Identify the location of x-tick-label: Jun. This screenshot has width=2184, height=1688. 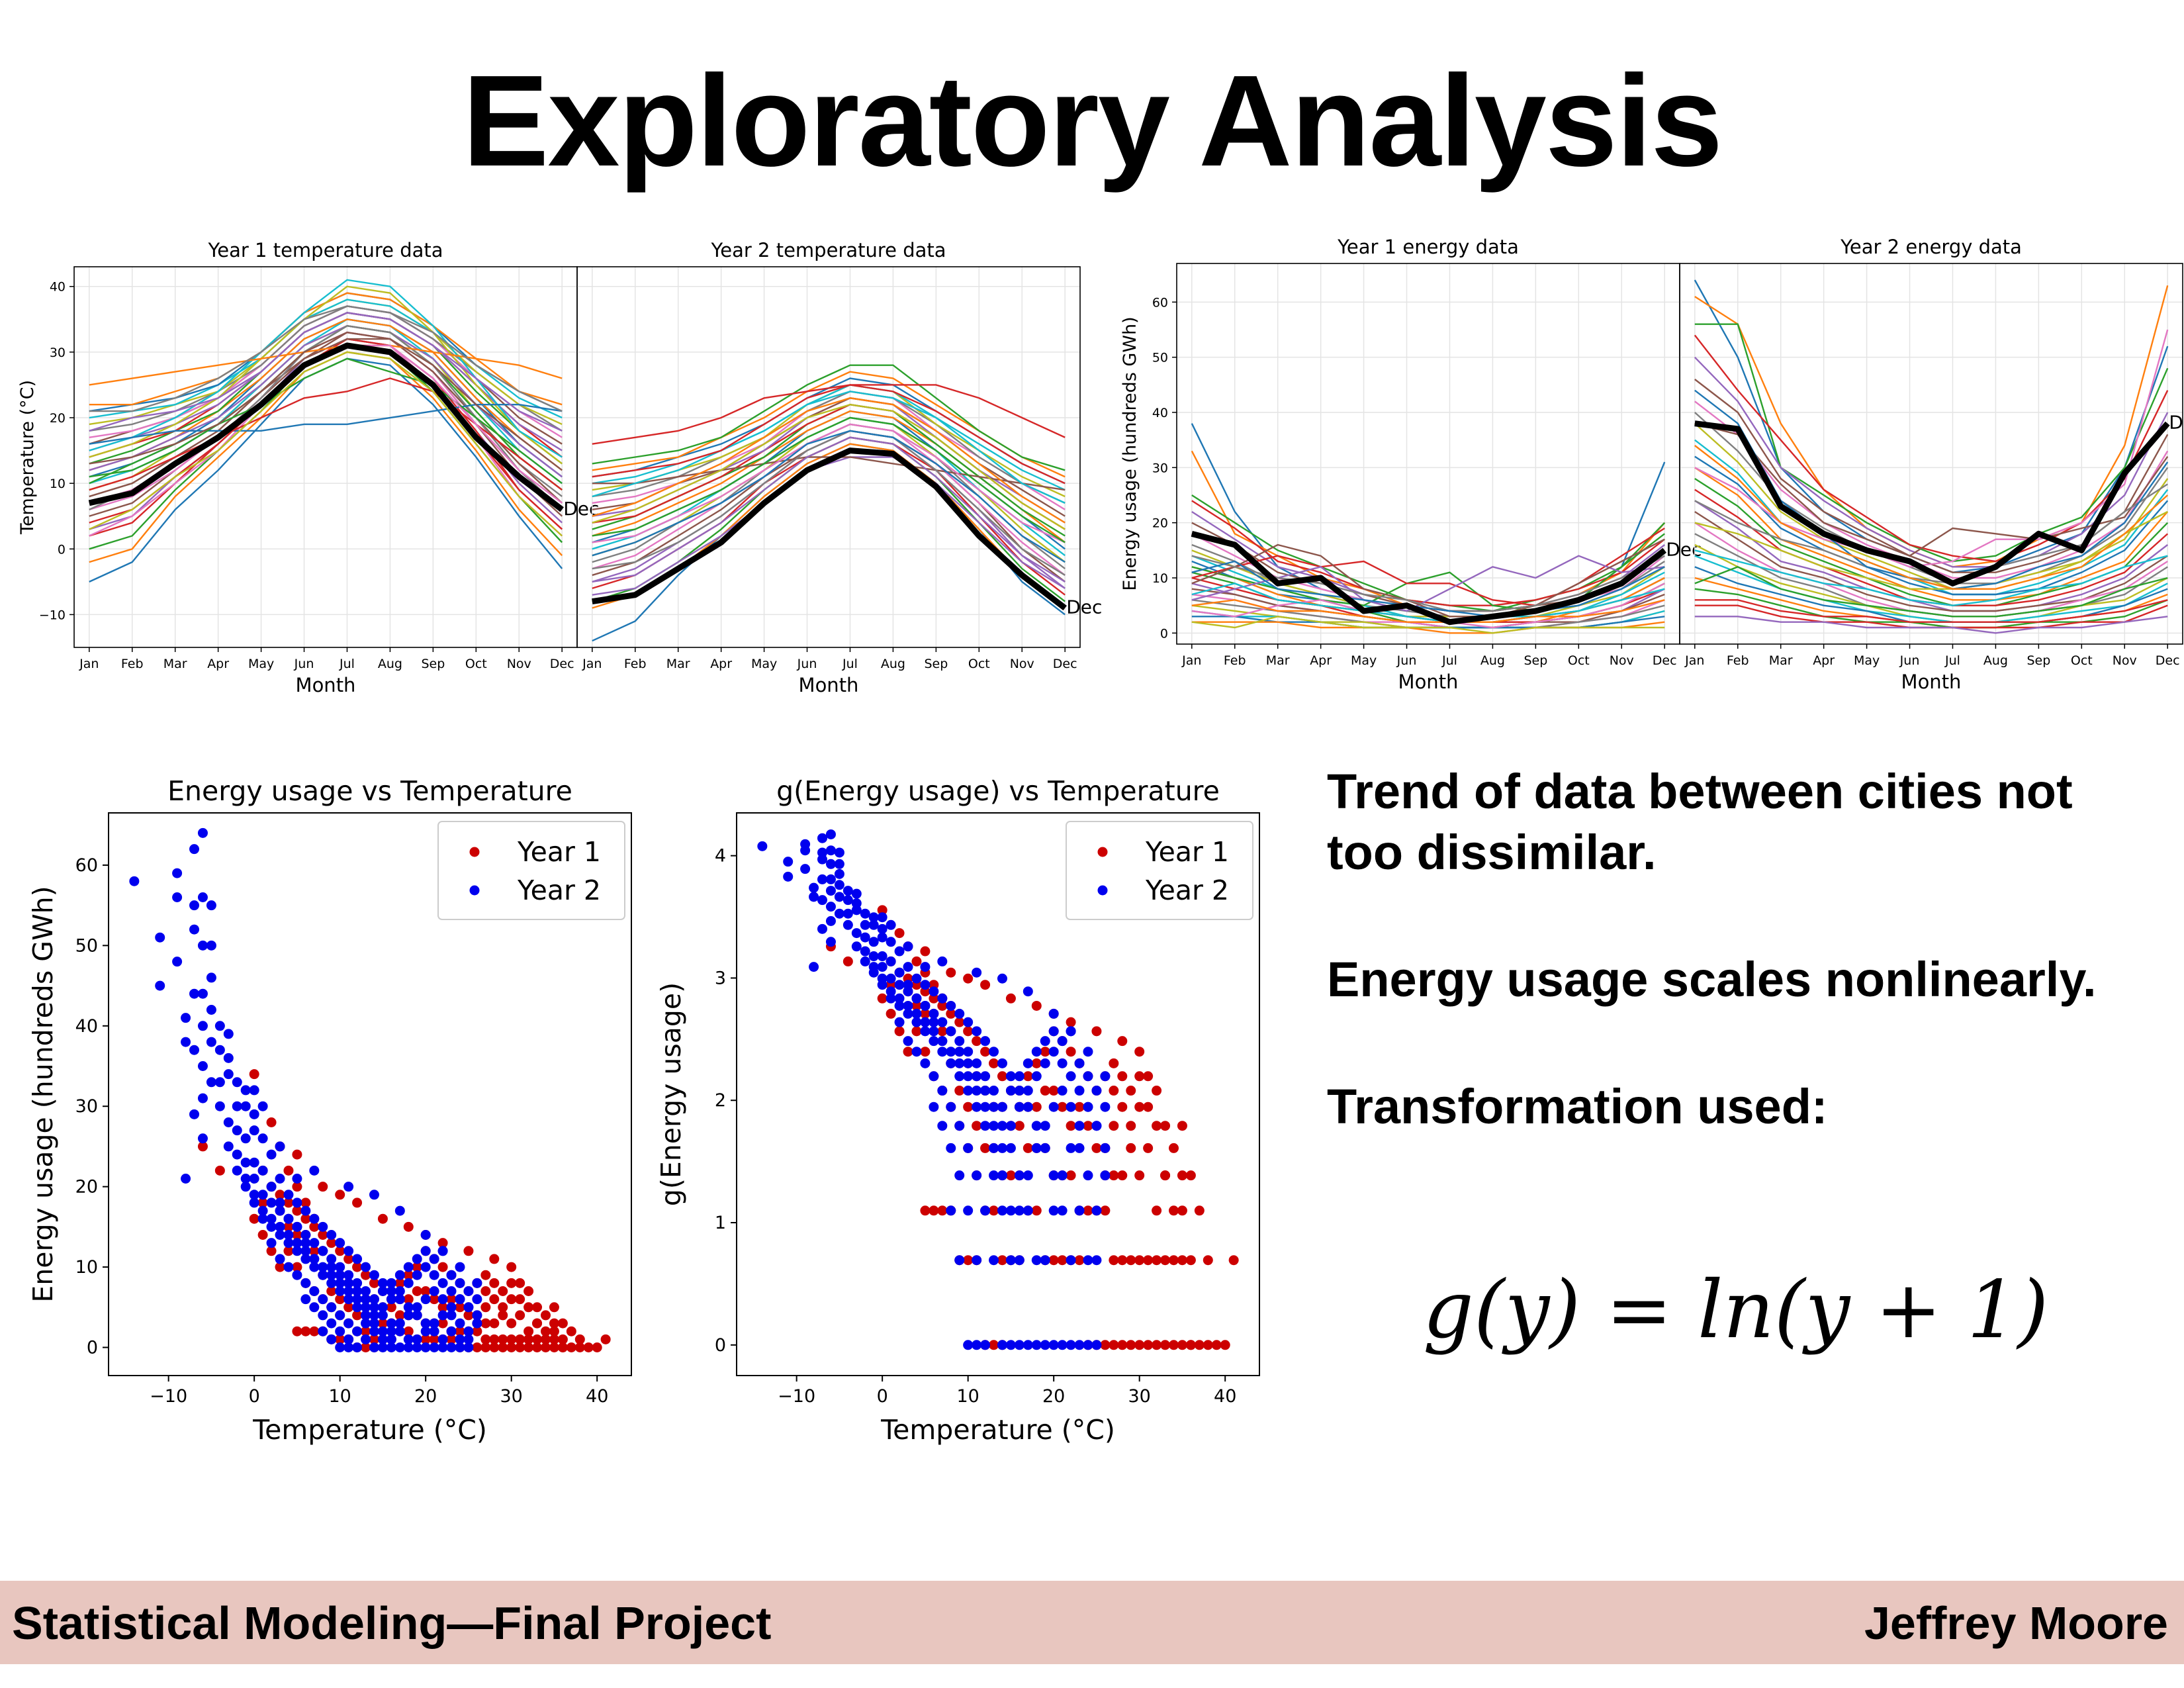
(304, 664).